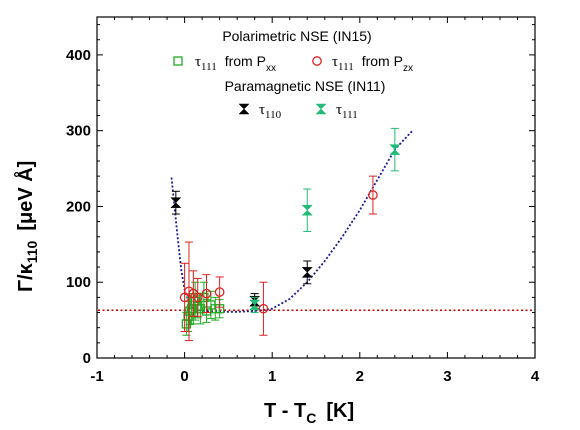  What do you see at coordinates (347, 111) in the screenshot?
I see `legend-label-4: τ111` at bounding box center [347, 111].